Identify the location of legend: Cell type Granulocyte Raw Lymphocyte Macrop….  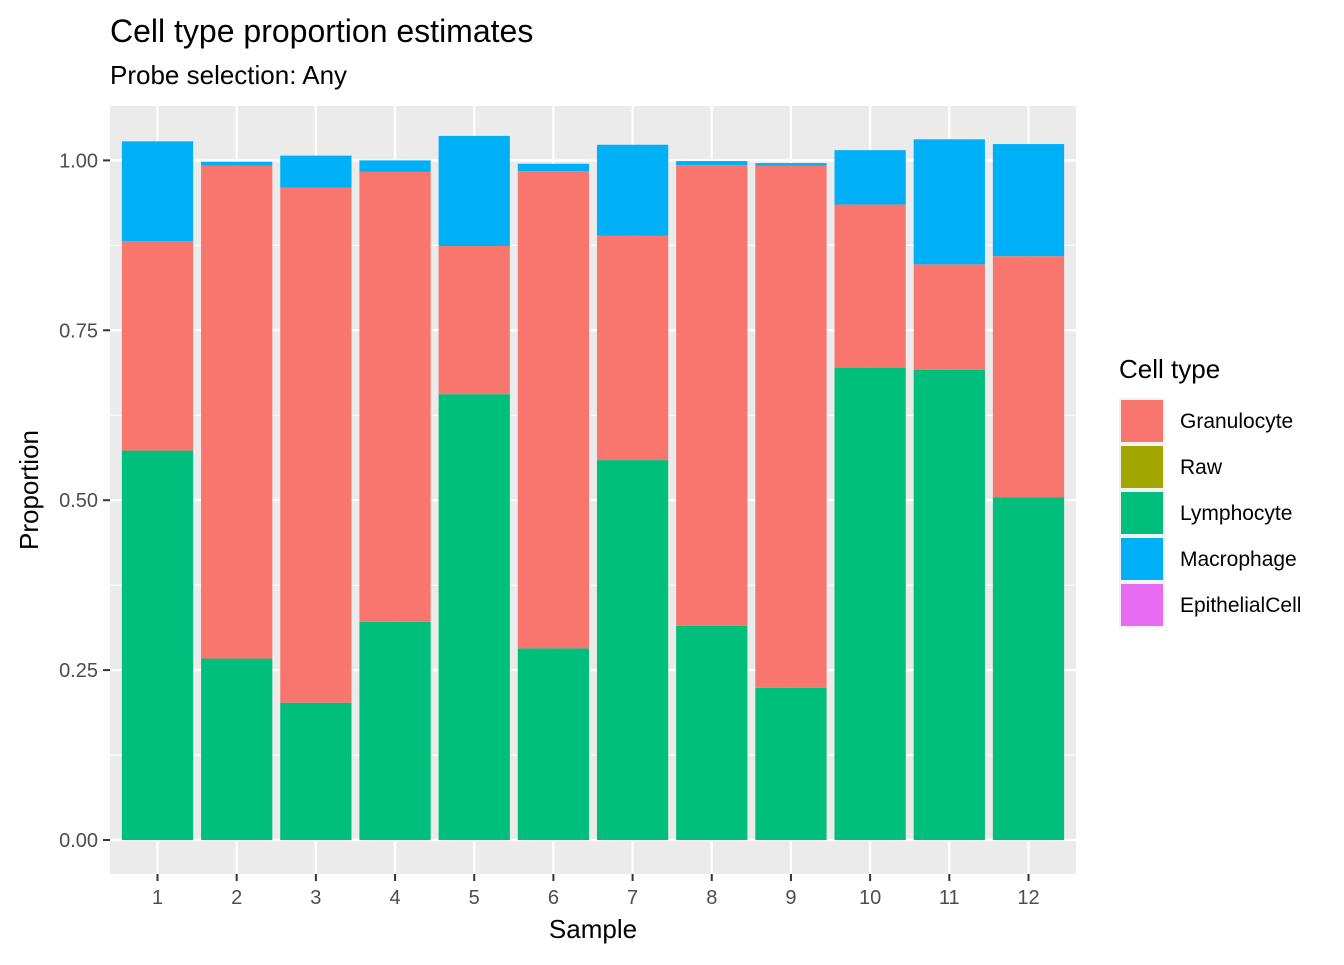
(1210, 491).